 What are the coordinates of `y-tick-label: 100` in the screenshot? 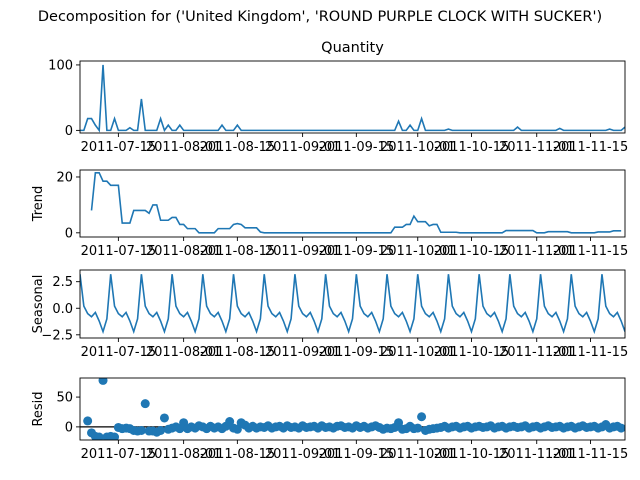 It's located at (60, 65).